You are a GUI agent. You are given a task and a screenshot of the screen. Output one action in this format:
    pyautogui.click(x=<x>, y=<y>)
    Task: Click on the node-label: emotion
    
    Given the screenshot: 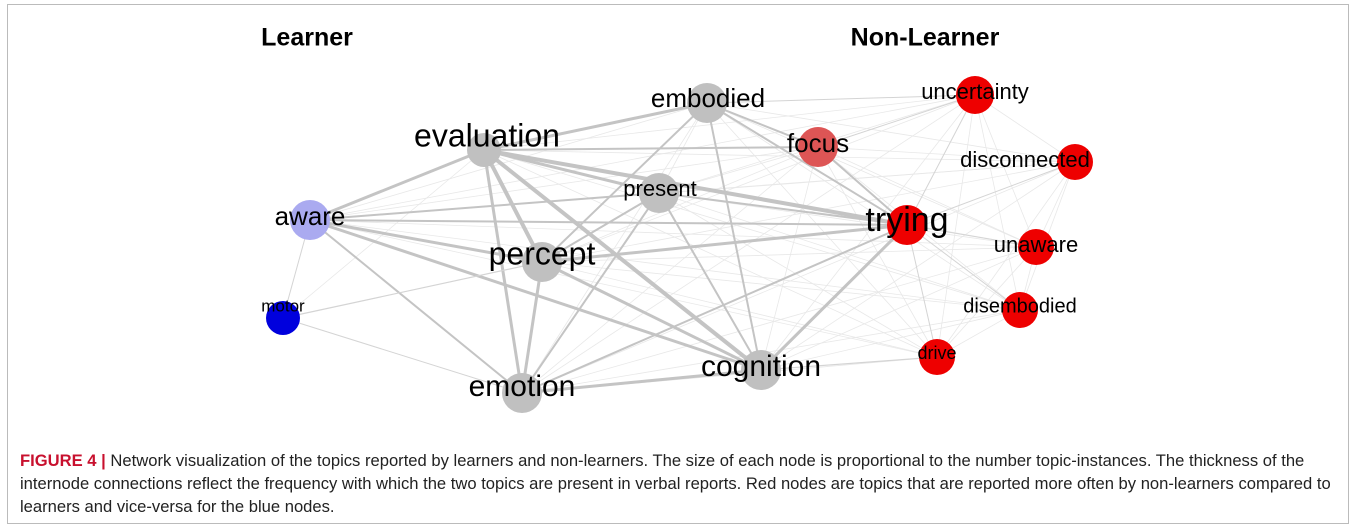 What is the action you would take?
    pyautogui.click(x=522, y=386)
    